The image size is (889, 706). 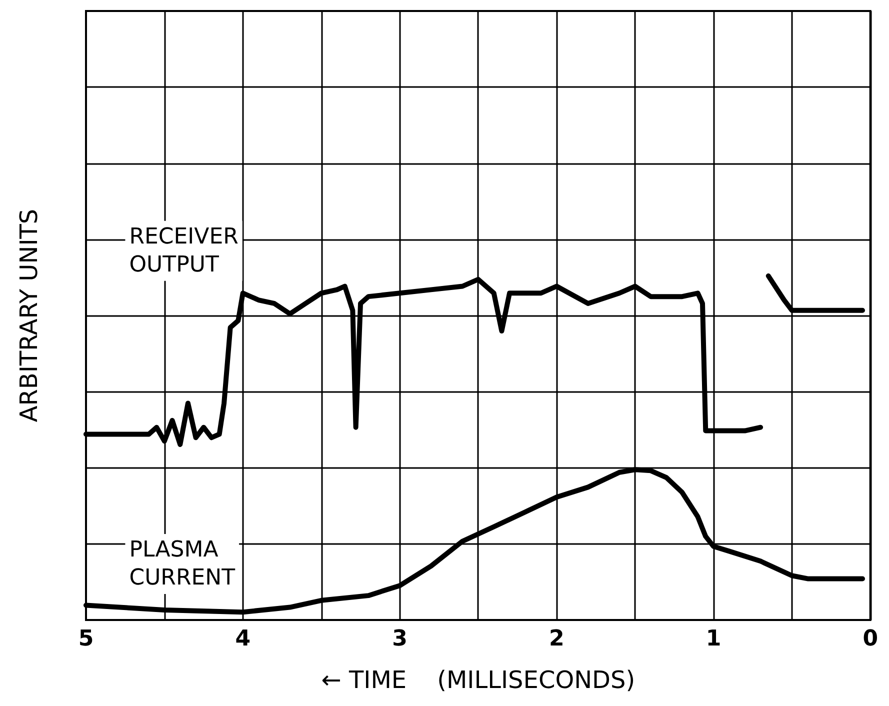 What do you see at coordinates (478, 680) in the screenshot?
I see `x-axis-title: ← TIME (MILLISECONDS)` at bounding box center [478, 680].